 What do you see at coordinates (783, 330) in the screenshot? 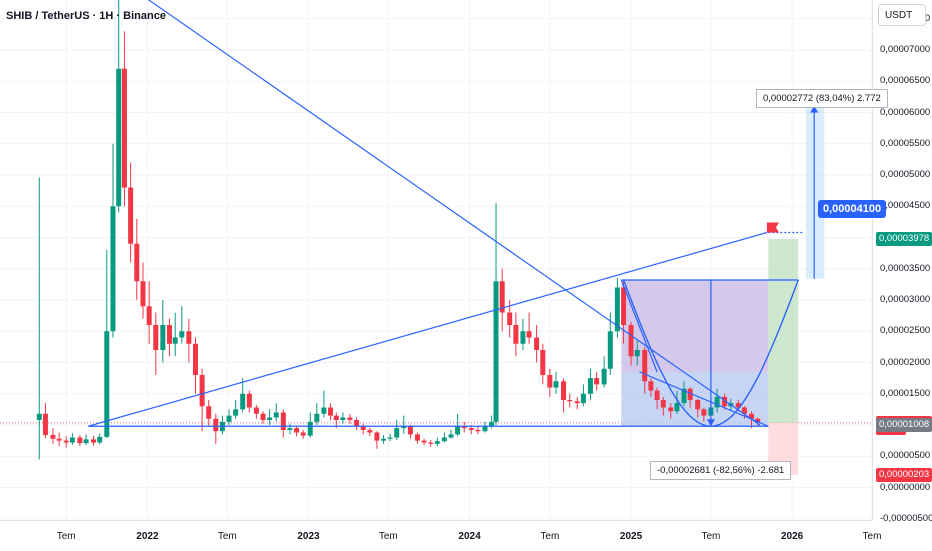
I see `long-position-profit-zone` at bounding box center [783, 330].